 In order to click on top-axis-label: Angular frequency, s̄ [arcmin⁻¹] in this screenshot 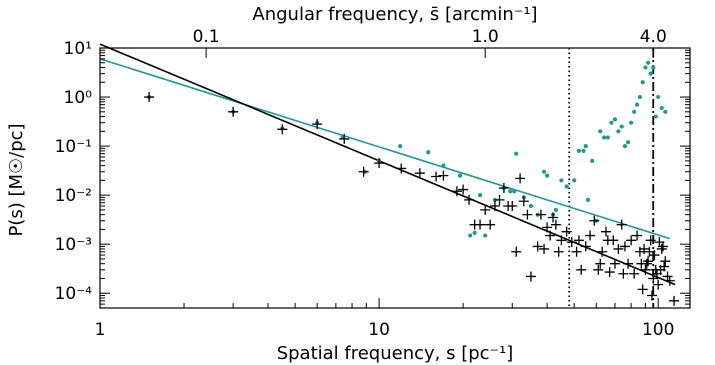, I will do `click(394, 14)`.